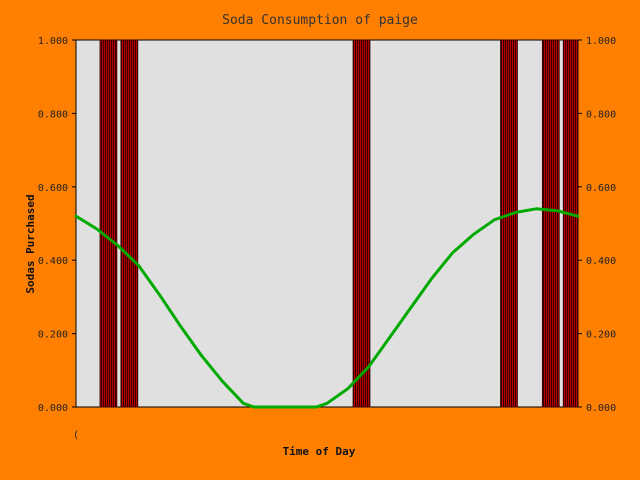  Describe the element at coordinates (53, 335) in the screenshot. I see `y-tick-label-left: 0.200` at that location.